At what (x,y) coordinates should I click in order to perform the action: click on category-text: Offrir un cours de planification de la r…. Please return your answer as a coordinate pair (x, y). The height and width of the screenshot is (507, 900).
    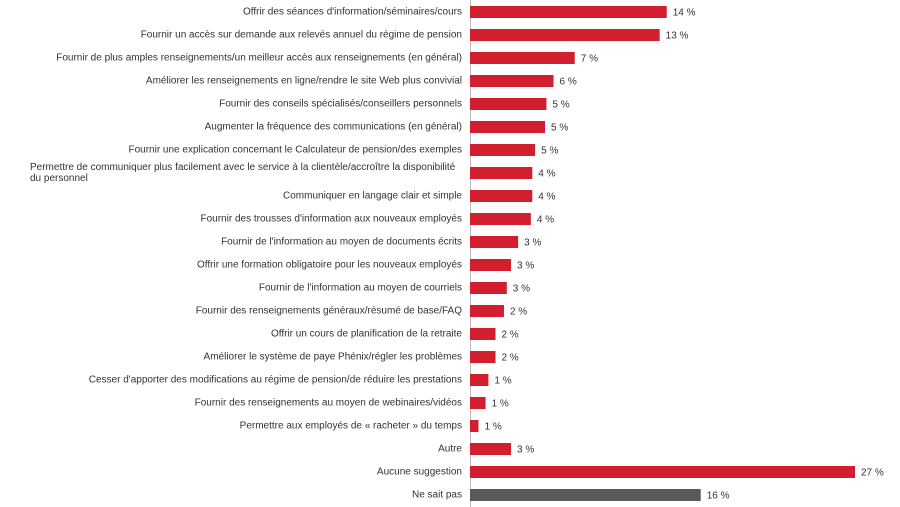
    Looking at the image, I should click on (366, 334).